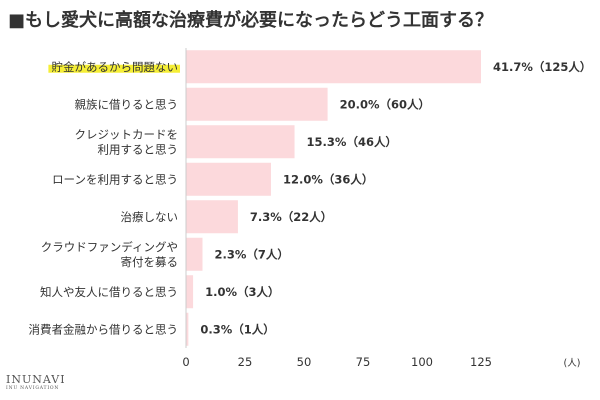  I want to click on value-label-5: 2.3%（7人）, so click(252, 254).